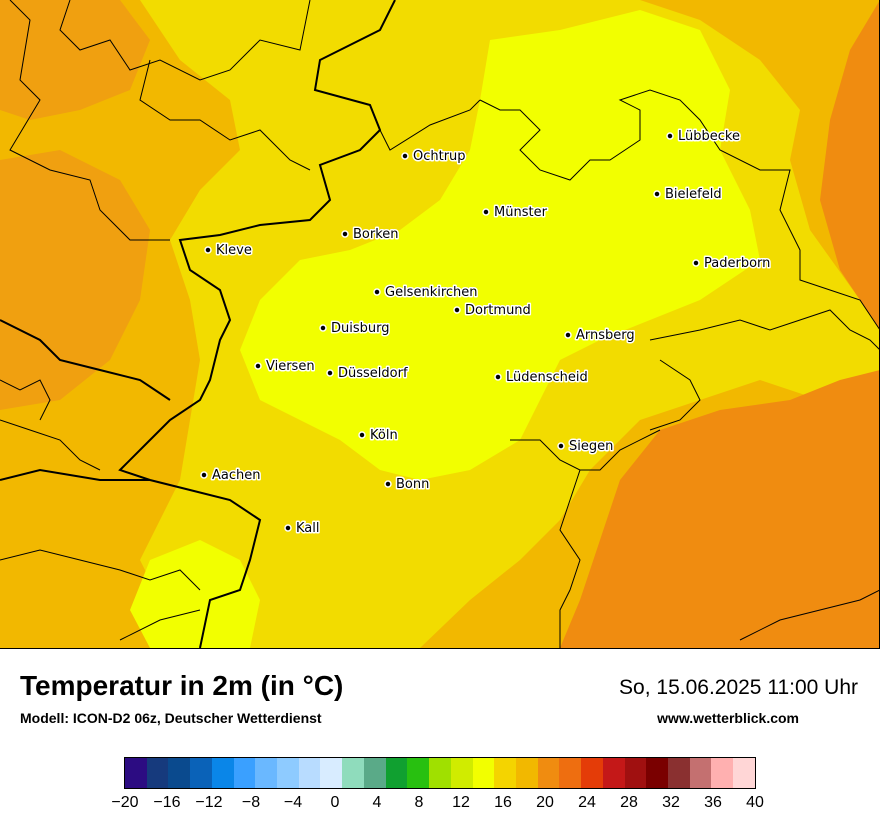  What do you see at coordinates (412, 484) in the screenshot?
I see `city-label: Bonn` at bounding box center [412, 484].